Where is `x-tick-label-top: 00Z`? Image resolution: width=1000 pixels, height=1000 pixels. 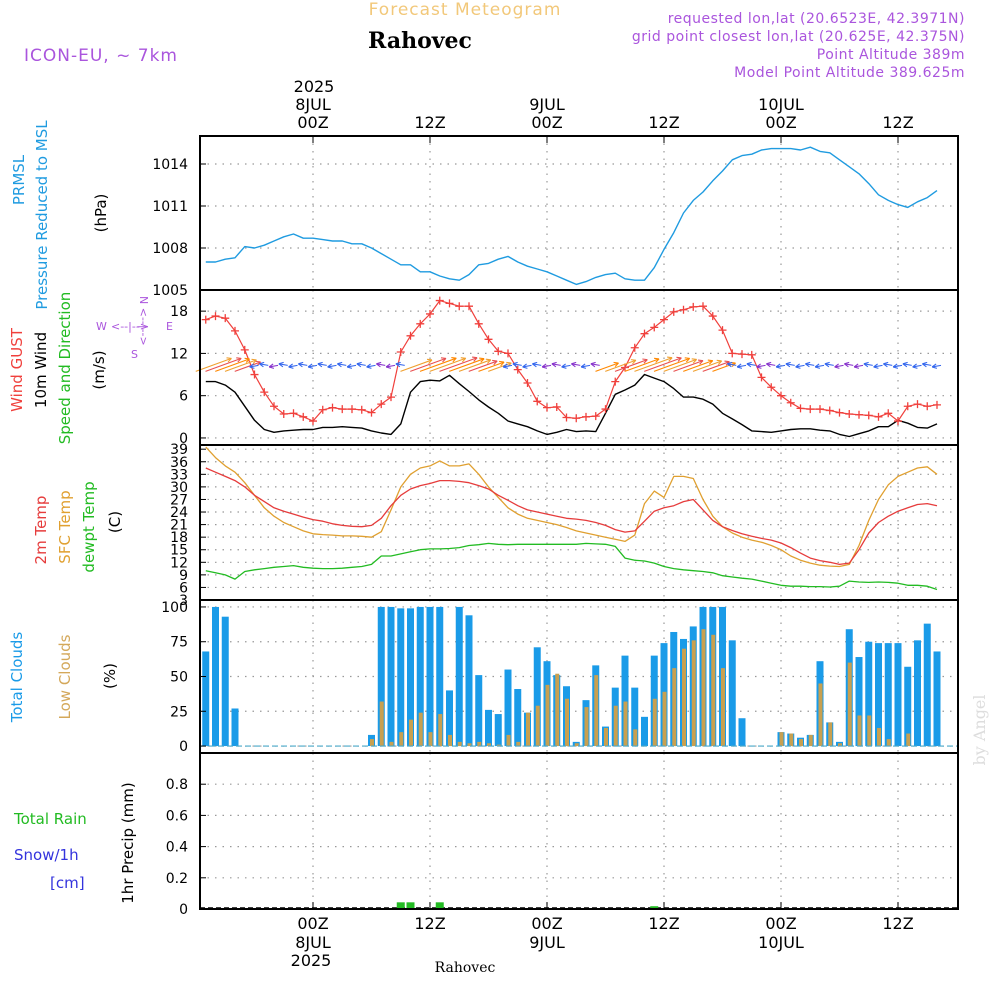 x-tick-label-top: 00Z is located at coordinates (546, 122).